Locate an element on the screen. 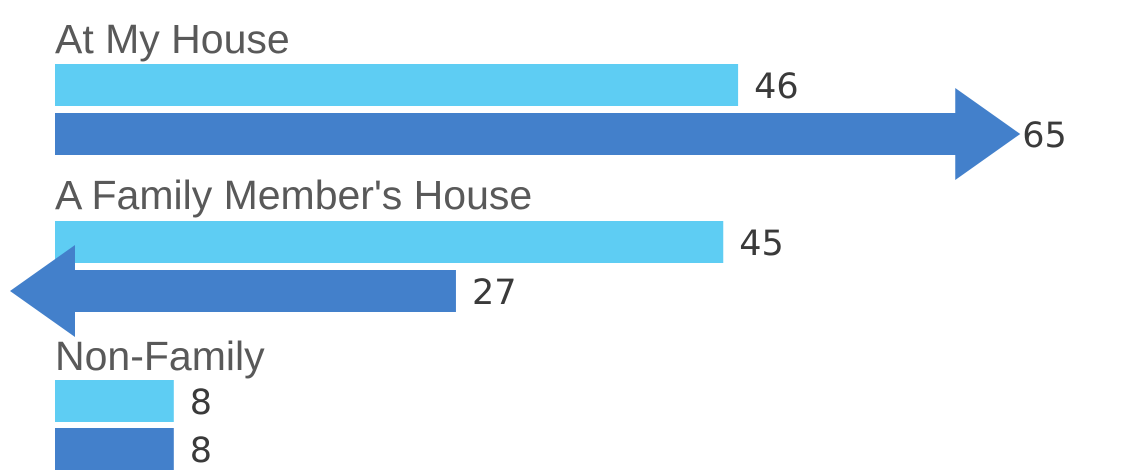  value-label-at-my-house-series-2: 65 is located at coordinates (1044, 136).